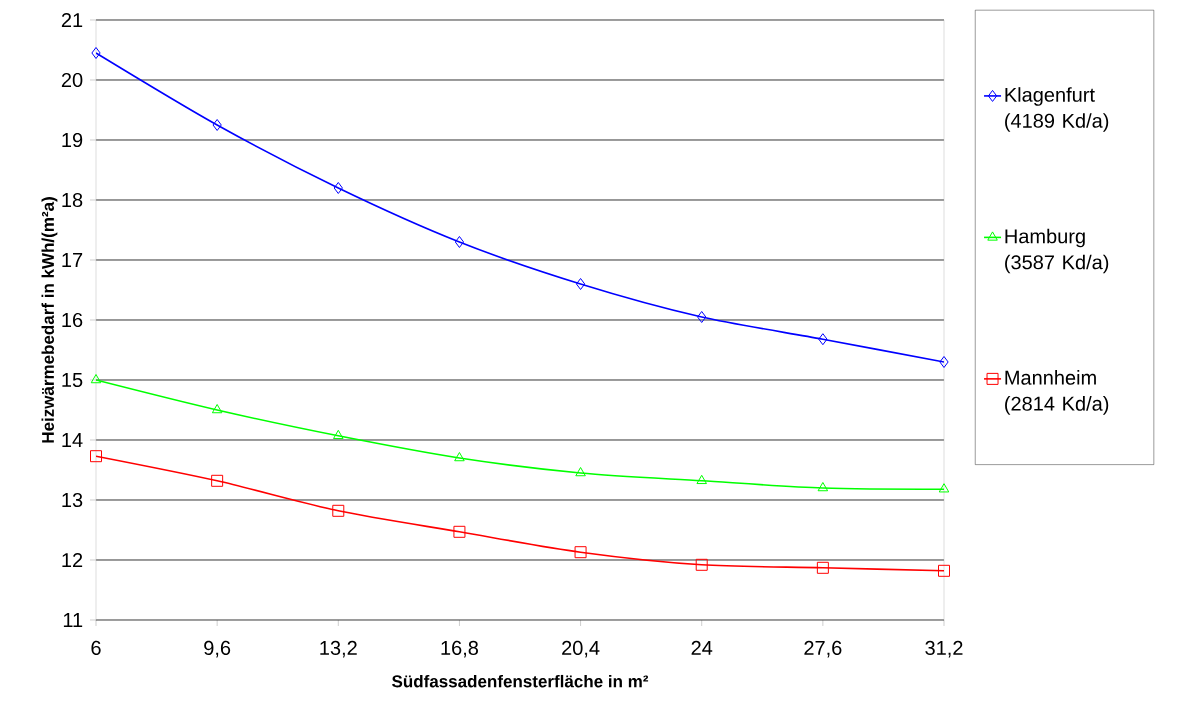 This screenshot has height=716, width=1185. I want to click on y-tick-label: 21, so click(72, 20).